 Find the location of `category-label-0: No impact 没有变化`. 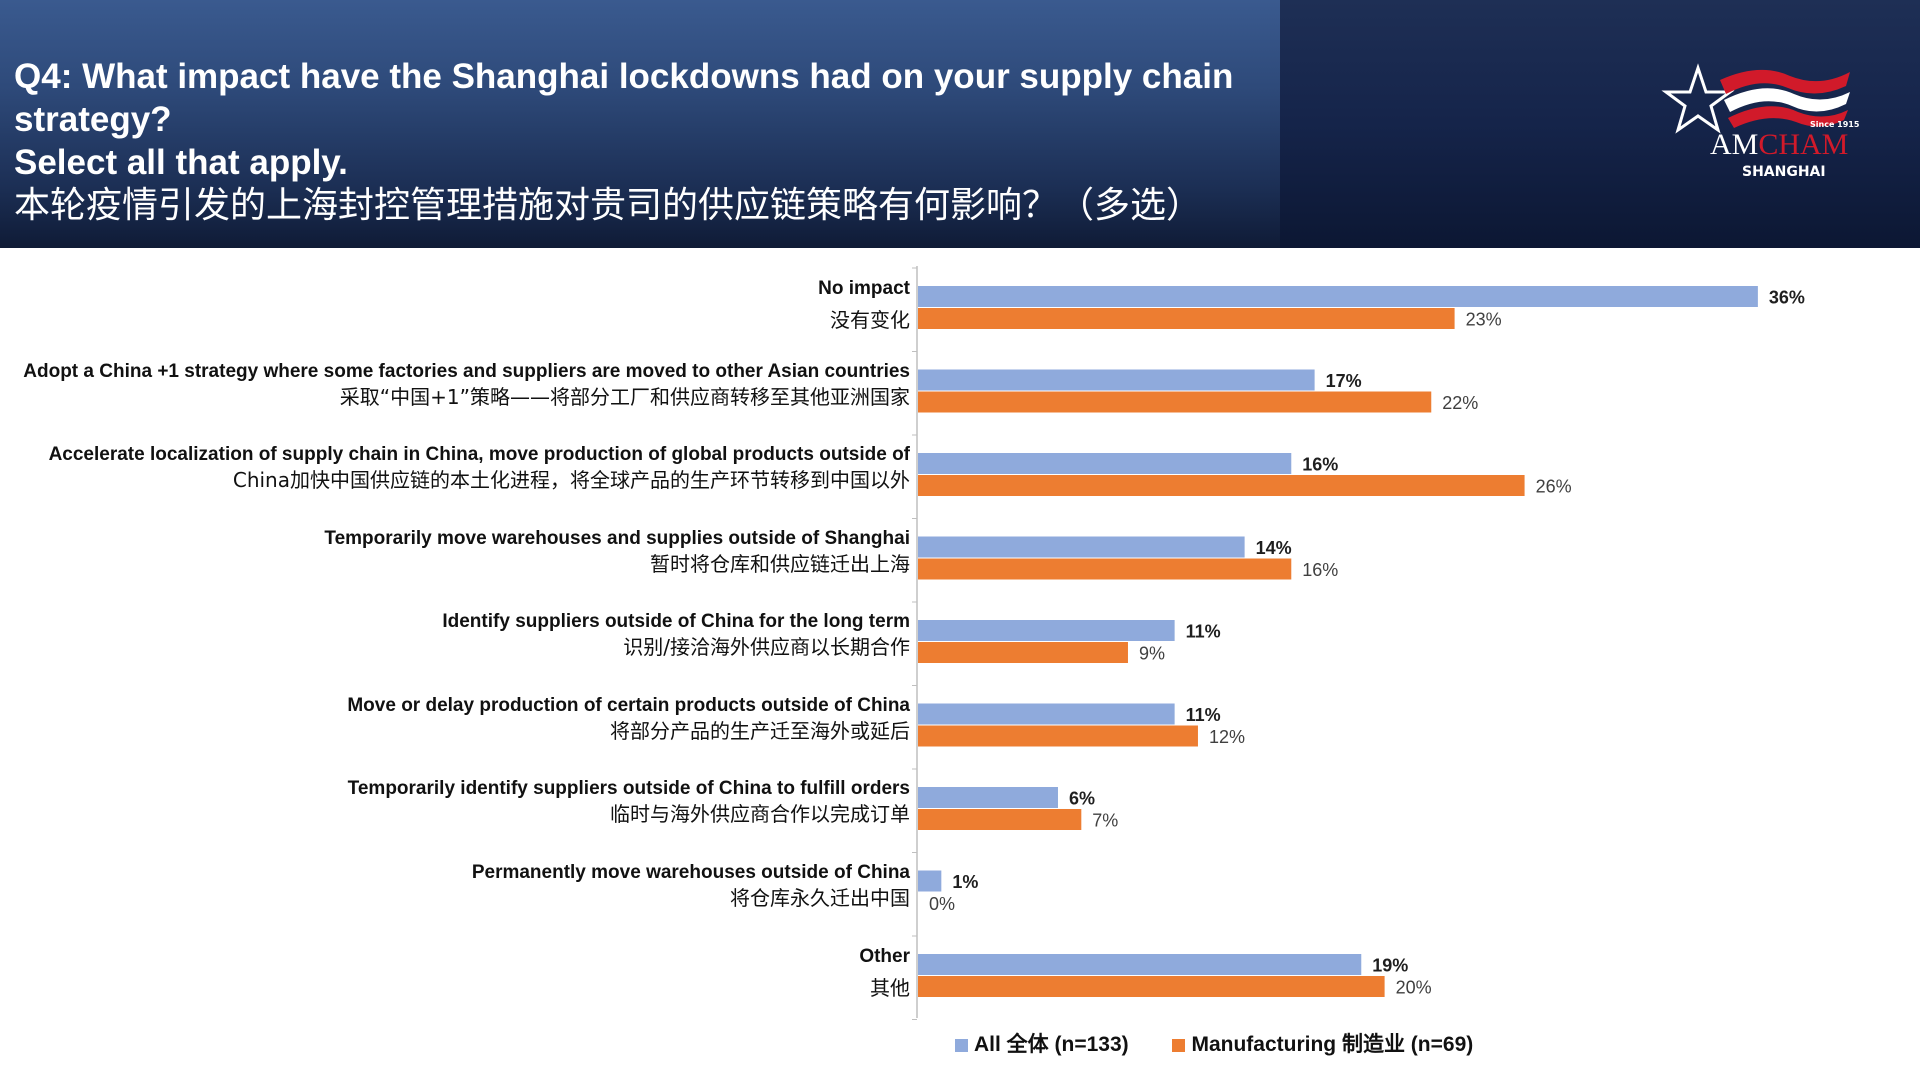

category-label-0: No impact 没有变化 is located at coordinates (864, 305).